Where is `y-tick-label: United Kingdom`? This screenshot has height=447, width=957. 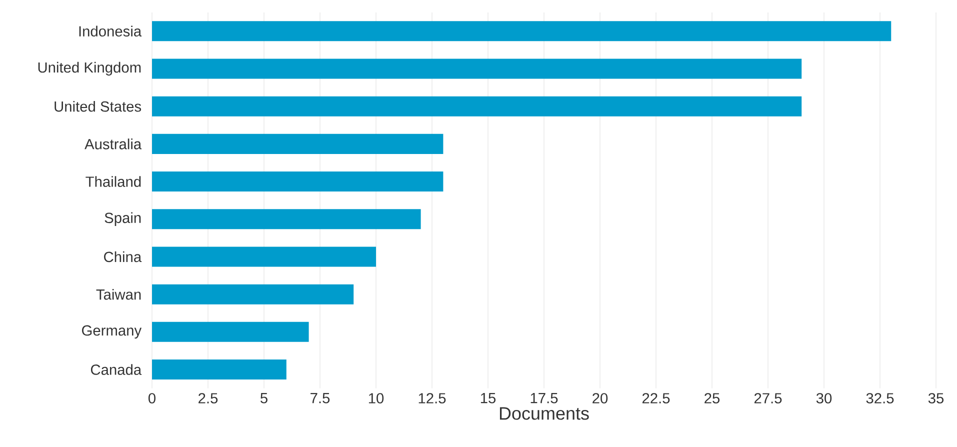
y-tick-label: United Kingdom is located at coordinates (89, 69).